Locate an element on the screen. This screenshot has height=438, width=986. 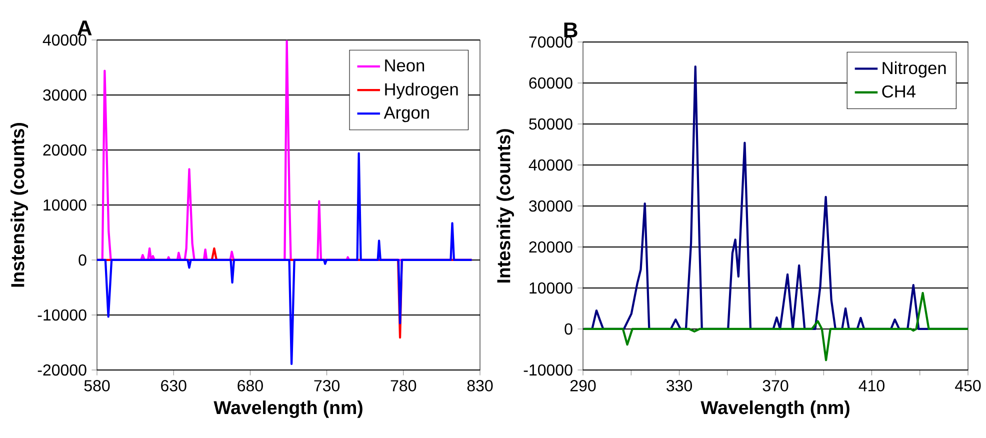
x-tick-label: 580 is located at coordinates (97, 386).